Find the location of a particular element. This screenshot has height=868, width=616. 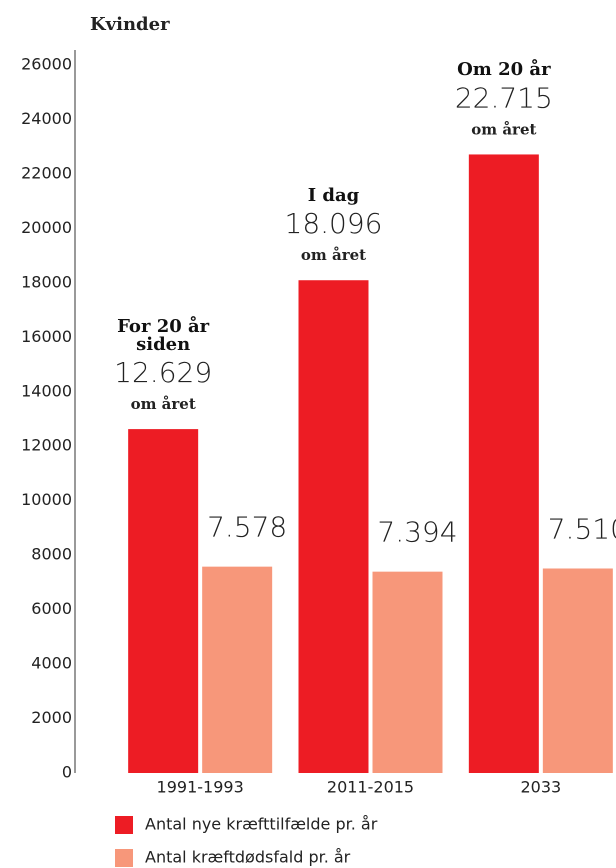

category-note-text: I dag is located at coordinates (333, 195).